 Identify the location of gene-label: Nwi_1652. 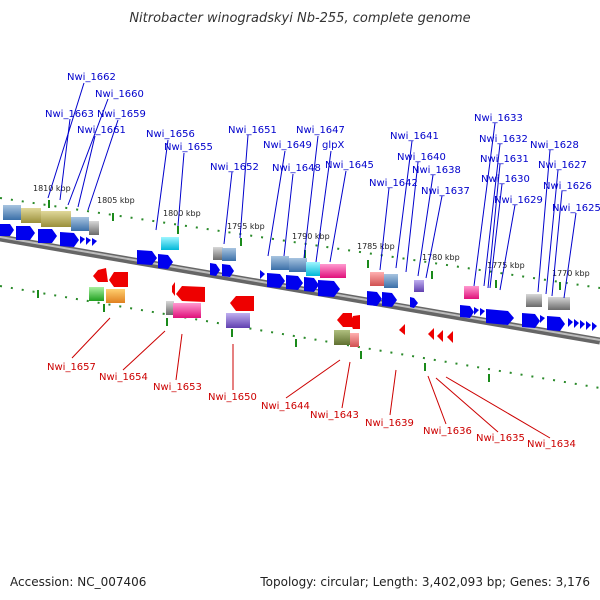
(234, 167).